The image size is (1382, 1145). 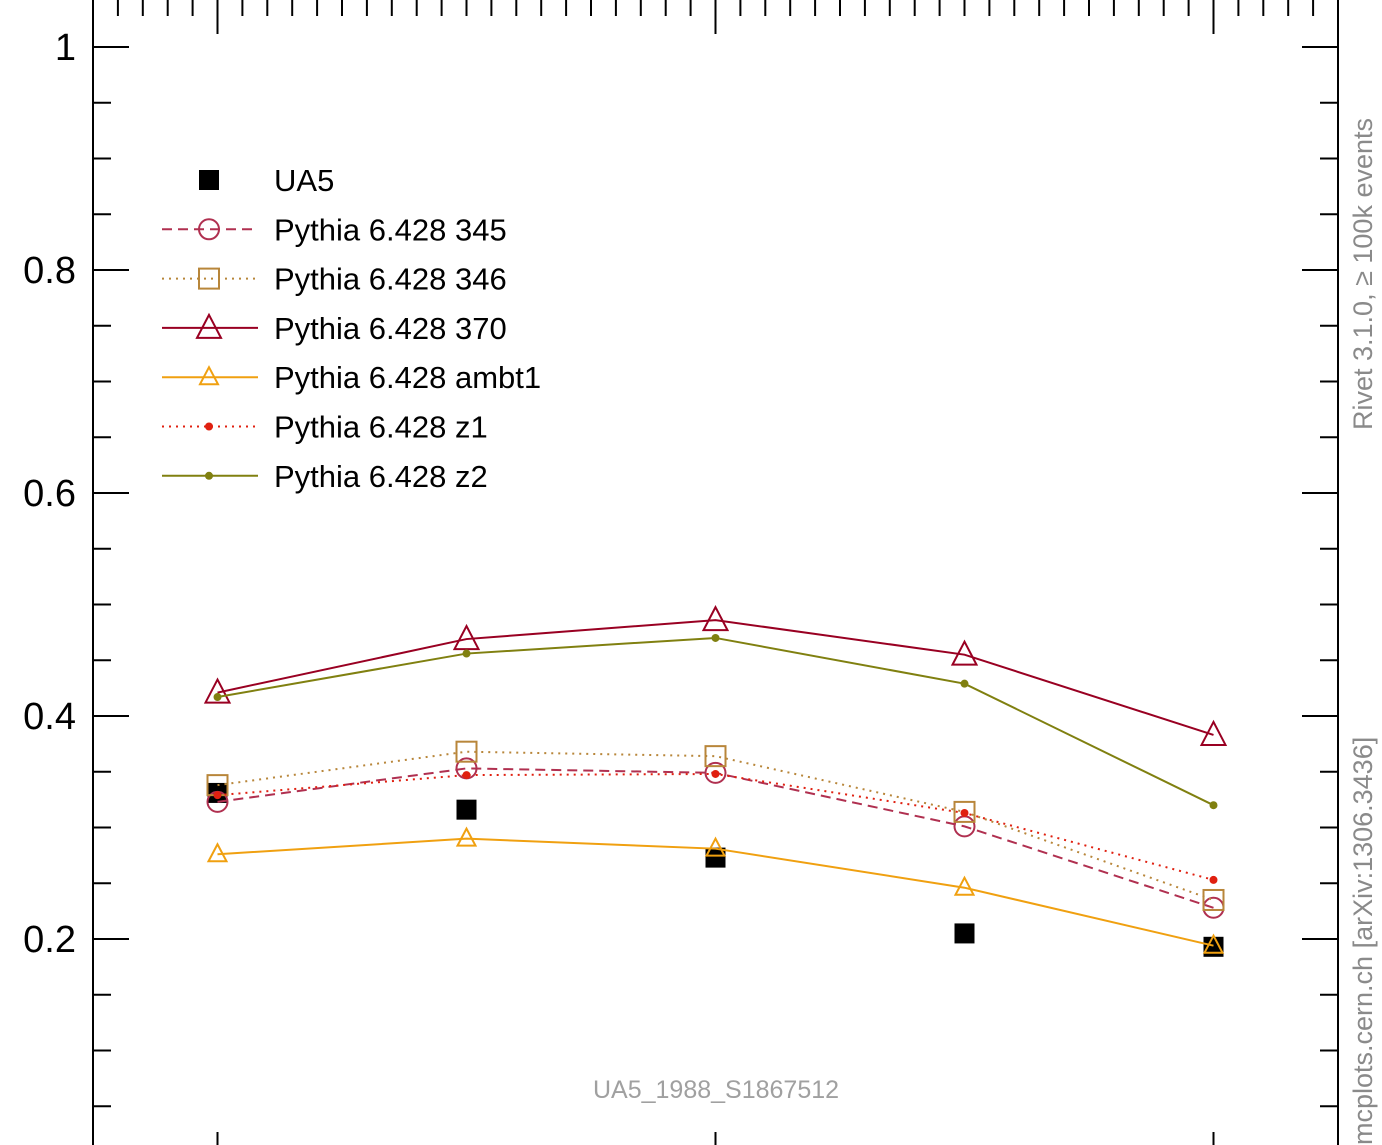 What do you see at coordinates (49, 271) in the screenshot?
I see `y-tick-label: 0.8` at bounding box center [49, 271].